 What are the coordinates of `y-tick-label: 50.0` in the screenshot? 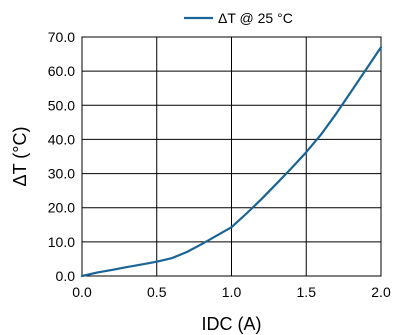 It's located at (61, 105).